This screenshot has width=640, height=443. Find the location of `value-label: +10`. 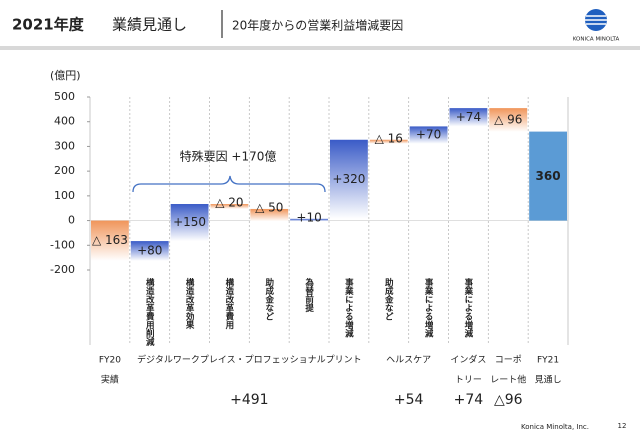

value-label: +10 is located at coordinates (308, 217).